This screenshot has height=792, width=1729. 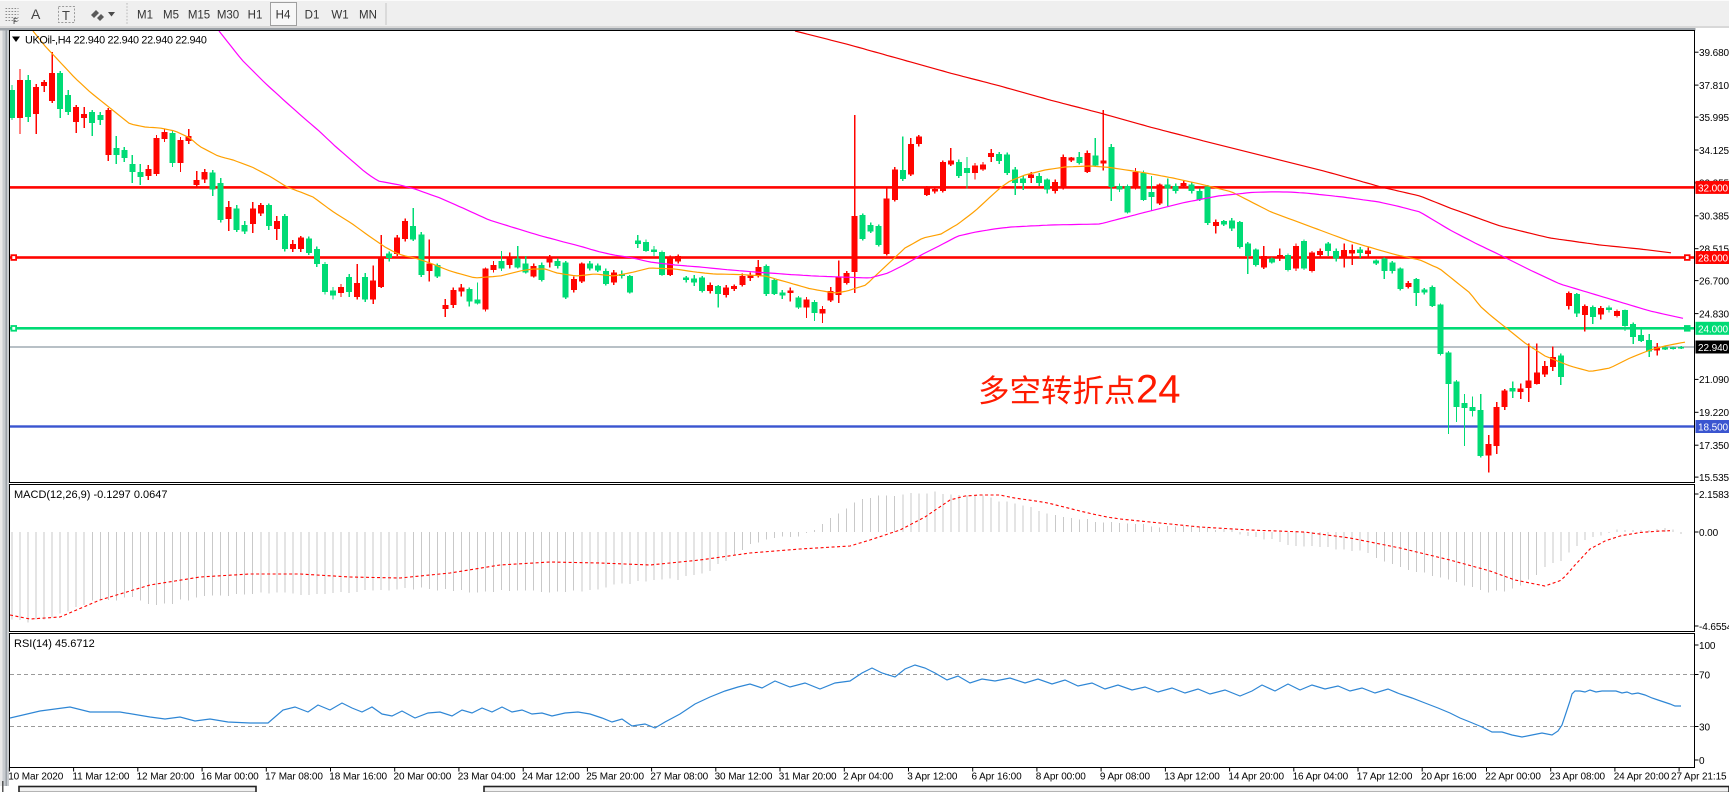 I want to click on svg-text: 35.995, so click(x=1714, y=118).